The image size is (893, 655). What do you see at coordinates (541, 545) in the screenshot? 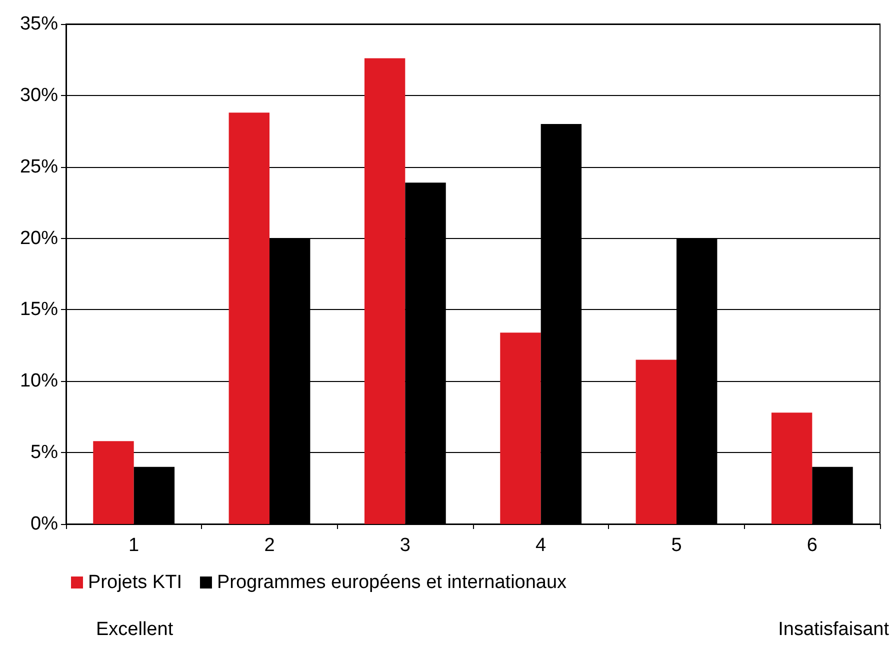
I see `x-tick-label: 4` at bounding box center [541, 545].